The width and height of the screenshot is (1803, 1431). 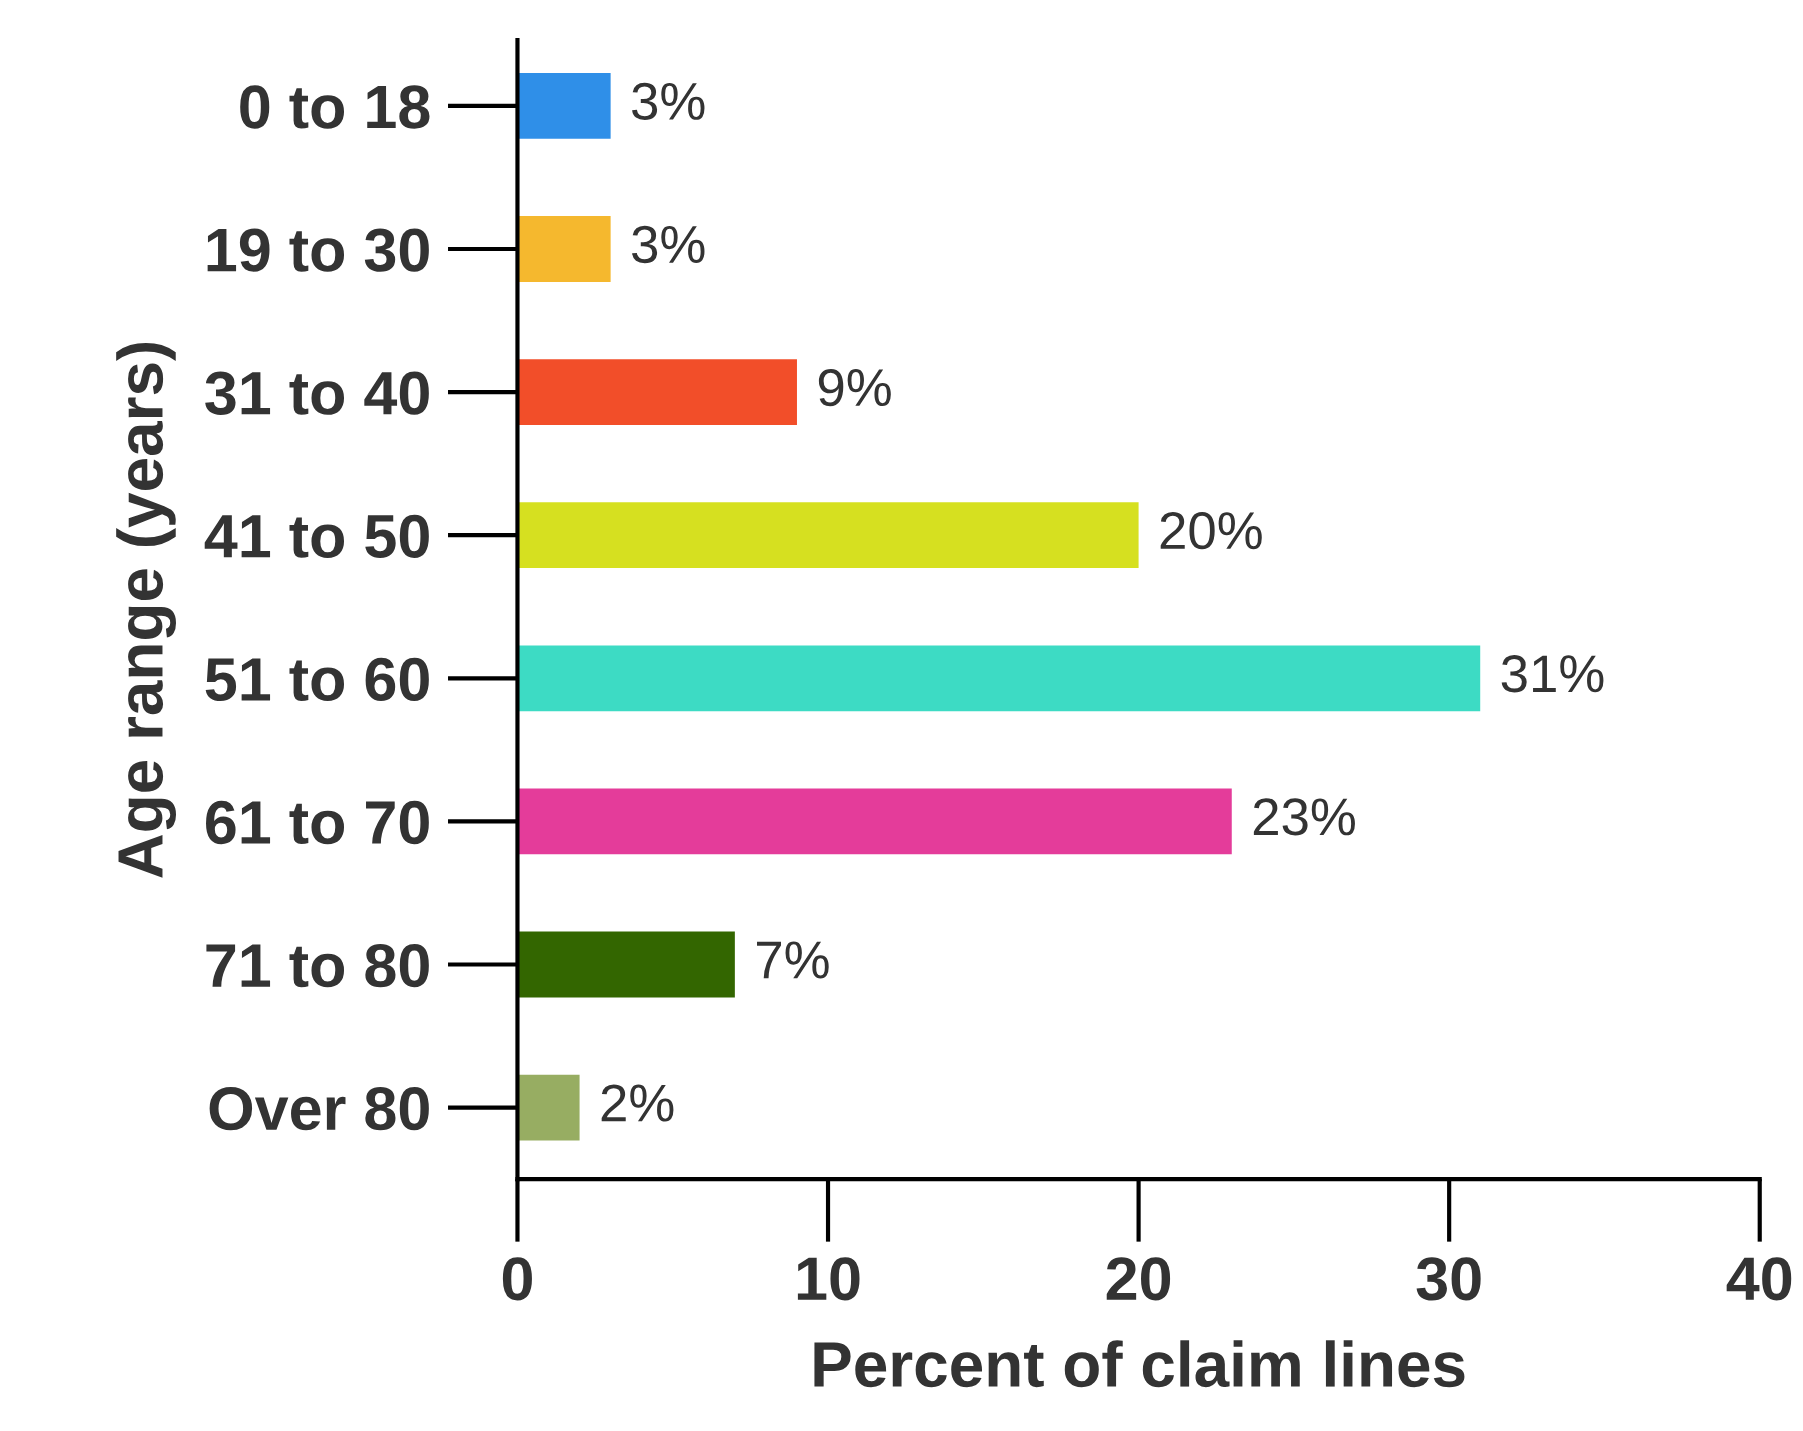 I want to click on y-tick-label: 31 to 40, so click(x=317, y=393).